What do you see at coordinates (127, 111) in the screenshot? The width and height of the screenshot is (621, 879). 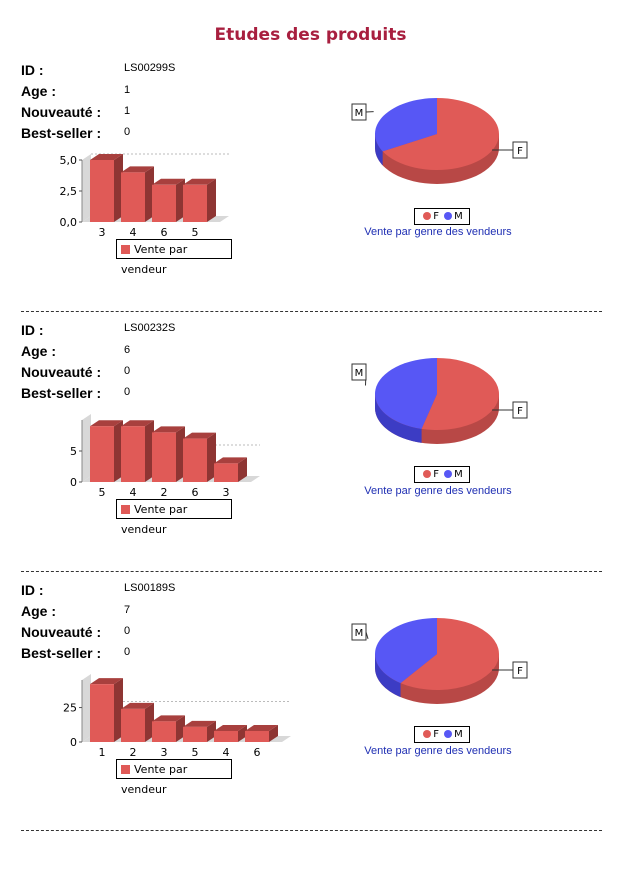 I see `novelty-value: 1` at bounding box center [127, 111].